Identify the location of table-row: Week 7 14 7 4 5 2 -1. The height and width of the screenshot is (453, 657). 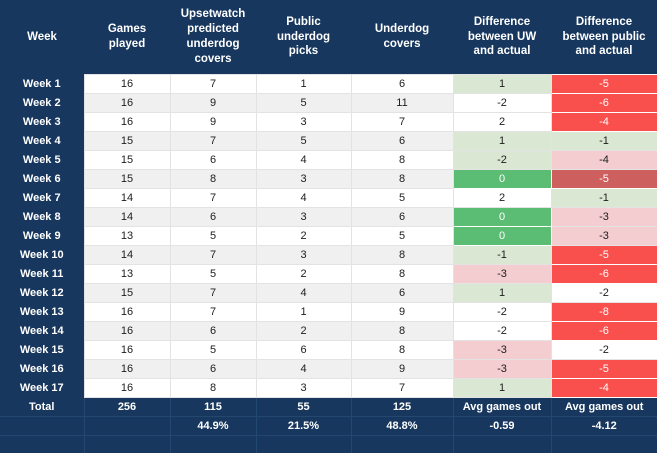
(328, 198).